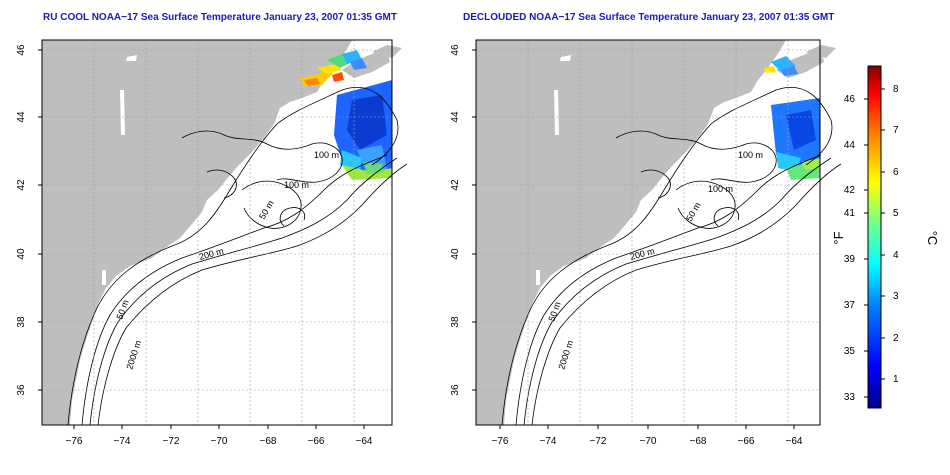  Describe the element at coordinates (455, 185) in the screenshot. I see `lat-tick-42-right: 42` at that location.